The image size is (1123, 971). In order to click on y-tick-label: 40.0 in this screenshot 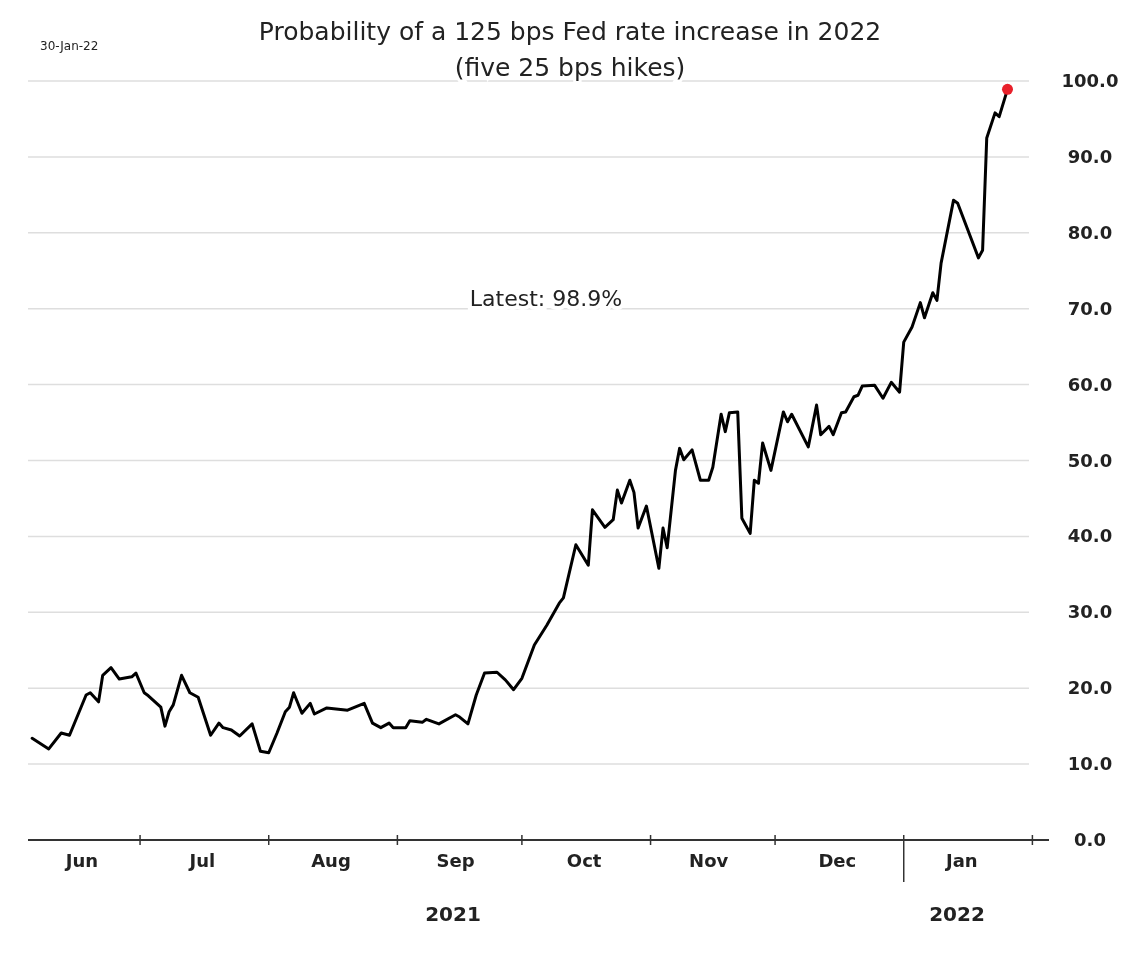, I will do `click(1090, 536)`.